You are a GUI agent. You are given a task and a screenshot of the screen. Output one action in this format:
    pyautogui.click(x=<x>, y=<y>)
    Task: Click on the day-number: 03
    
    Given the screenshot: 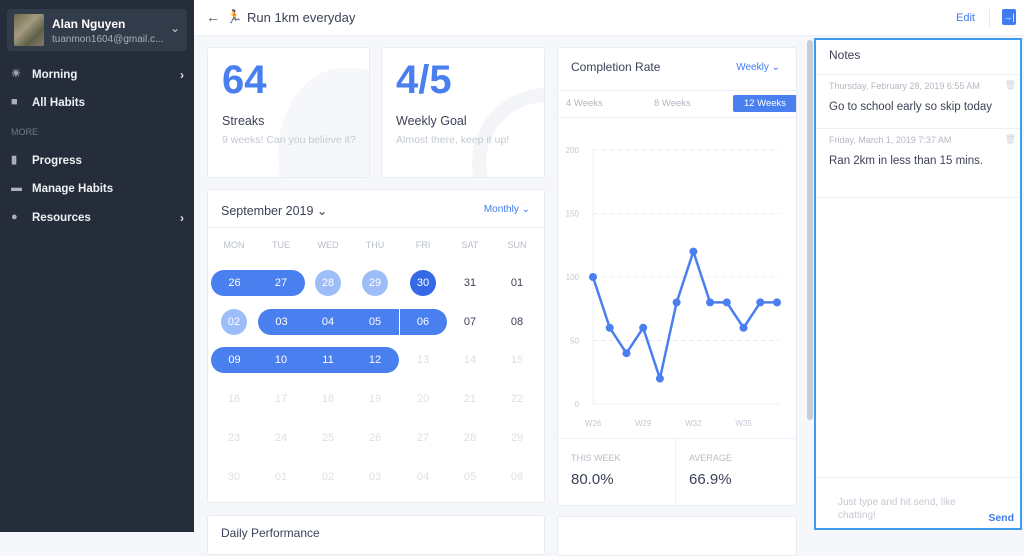 What is the action you would take?
    pyautogui.click(x=375, y=476)
    